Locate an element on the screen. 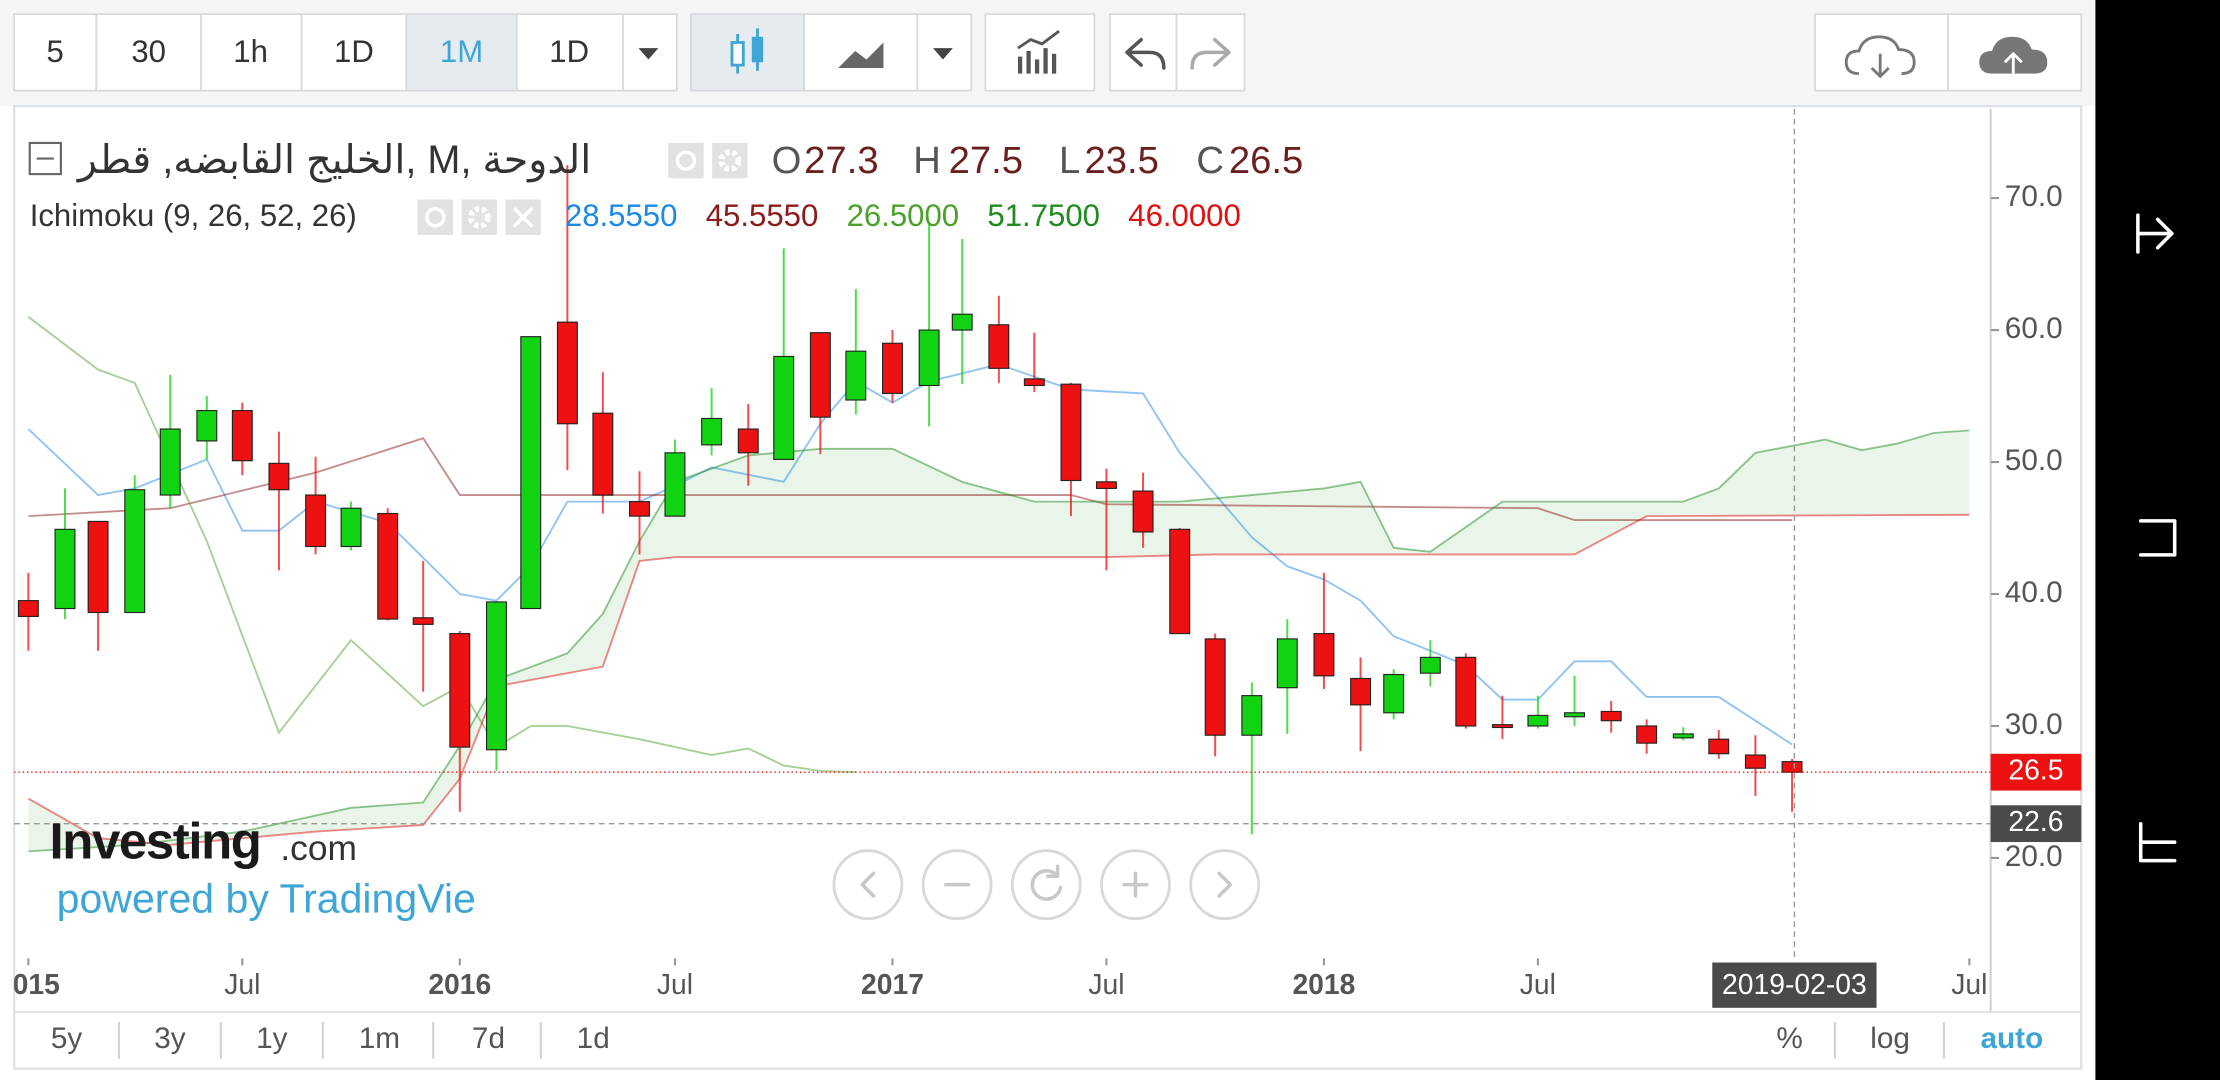  indicator-value: 26.5000 is located at coordinates (903, 215).